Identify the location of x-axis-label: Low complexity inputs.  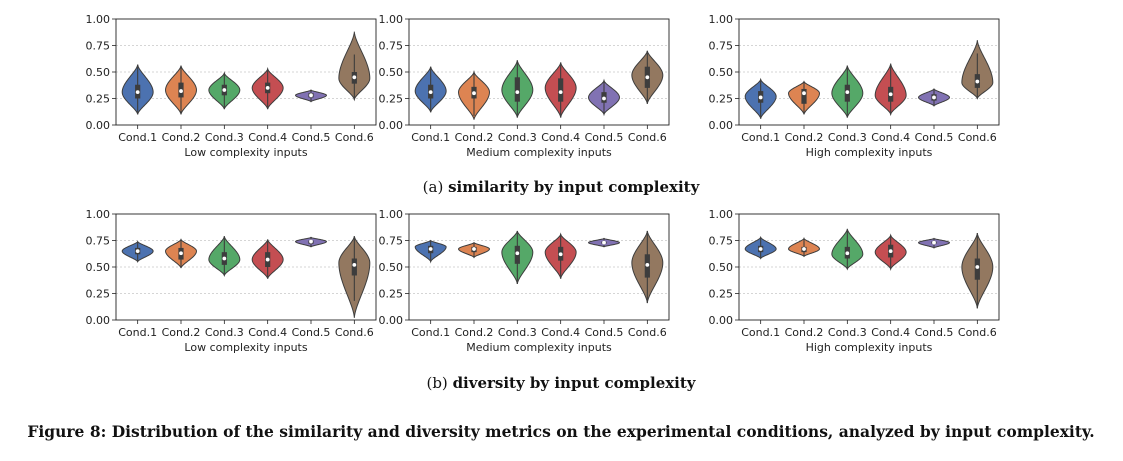
(245, 152).